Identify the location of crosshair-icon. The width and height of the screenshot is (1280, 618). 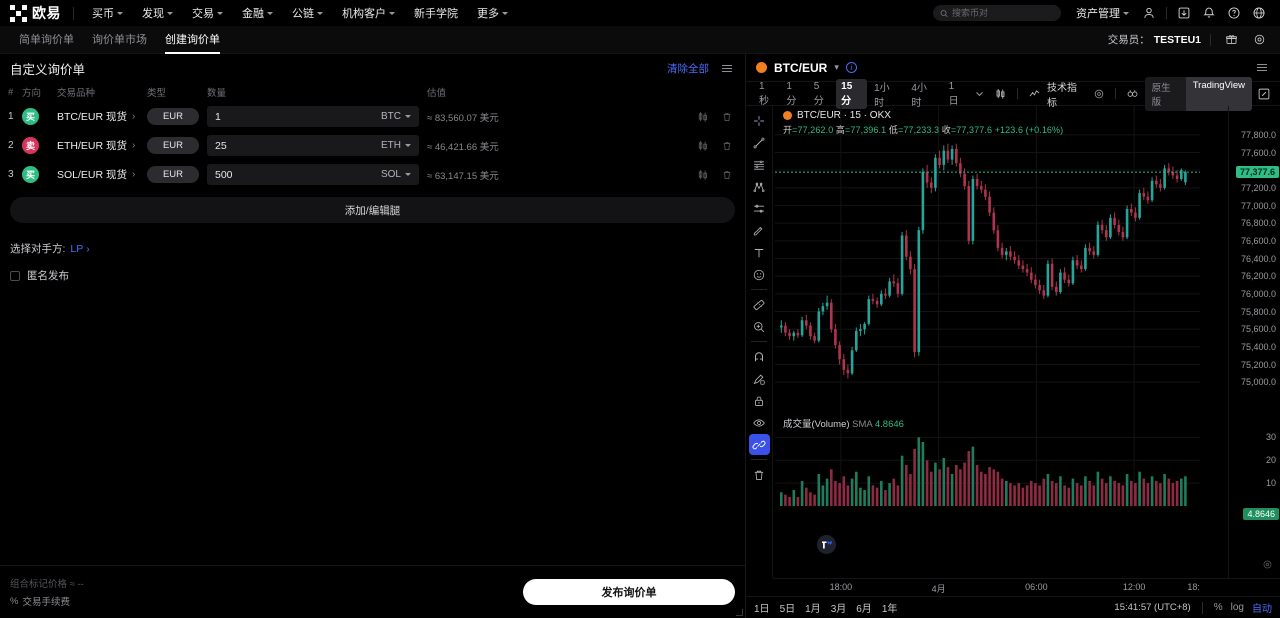
(759, 120).